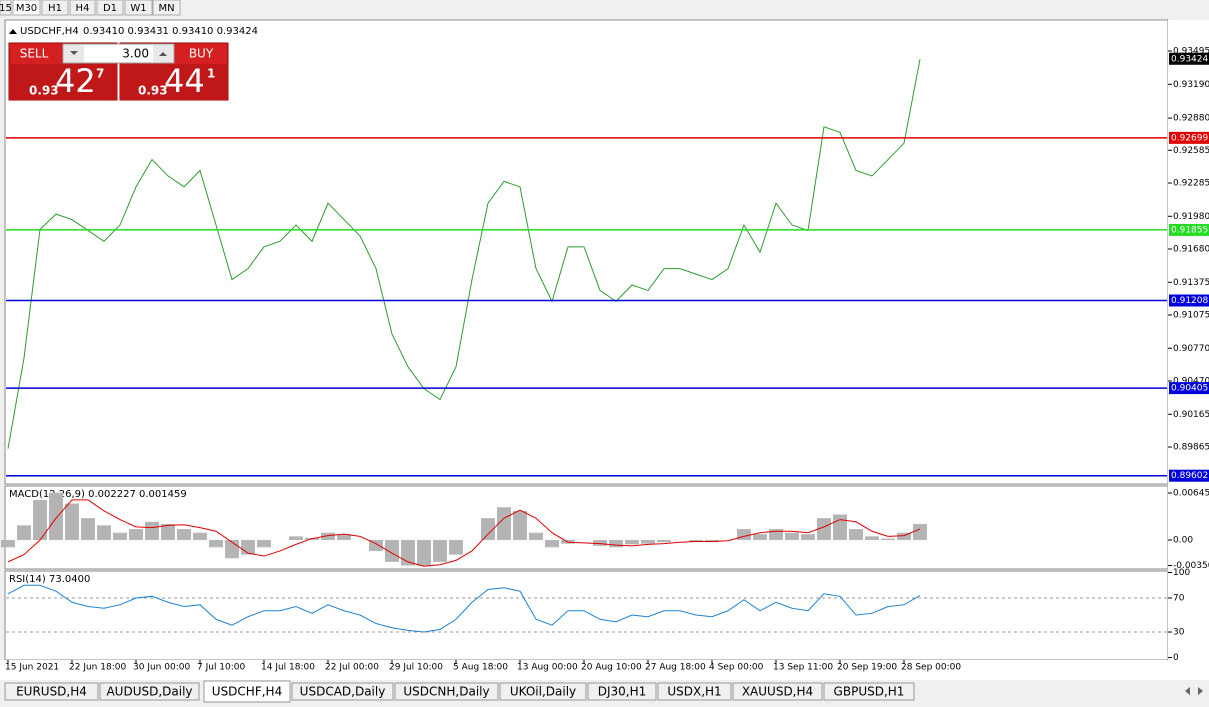 The image size is (1209, 707). What do you see at coordinates (98, 494) in the screenshot?
I see `macd-title: MACD(12,26,9) 0.002227 0.001459` at bounding box center [98, 494].